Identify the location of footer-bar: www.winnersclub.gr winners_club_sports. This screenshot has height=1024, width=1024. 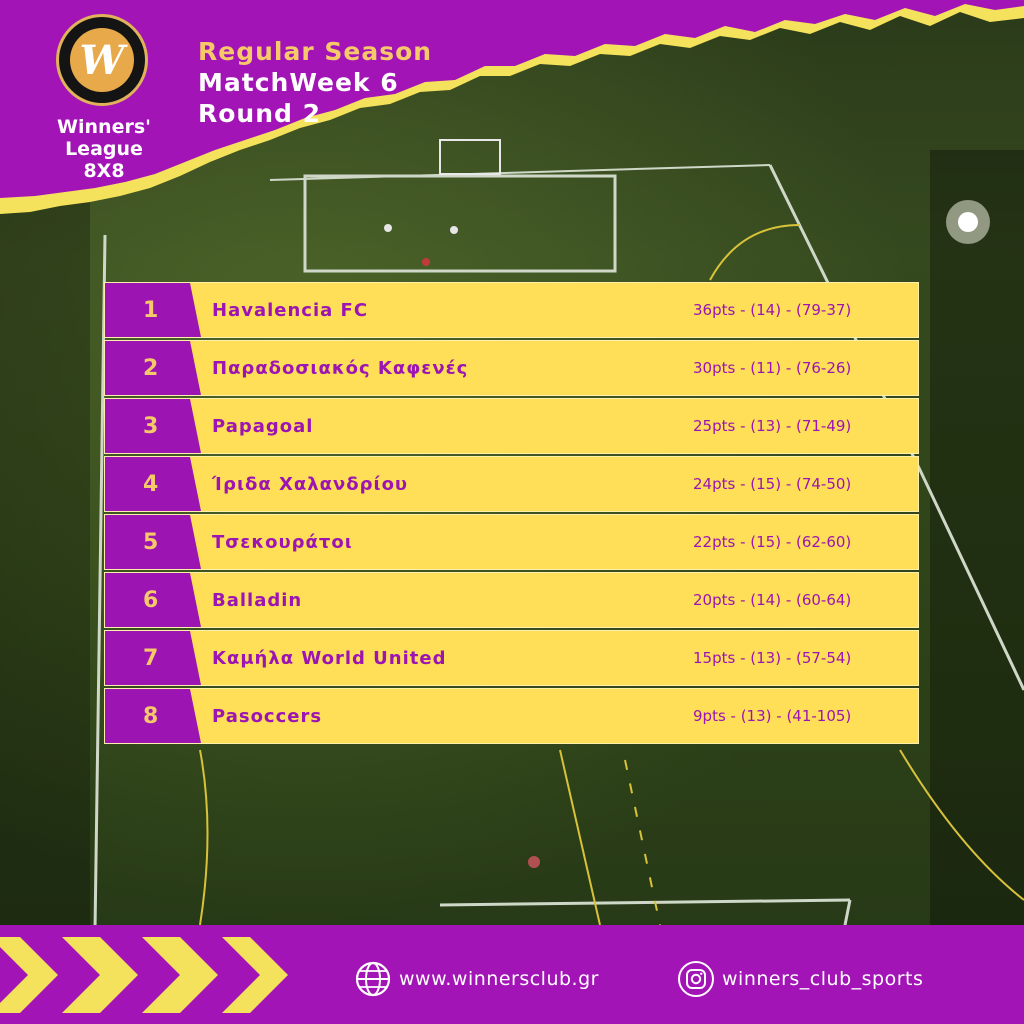
(512, 974).